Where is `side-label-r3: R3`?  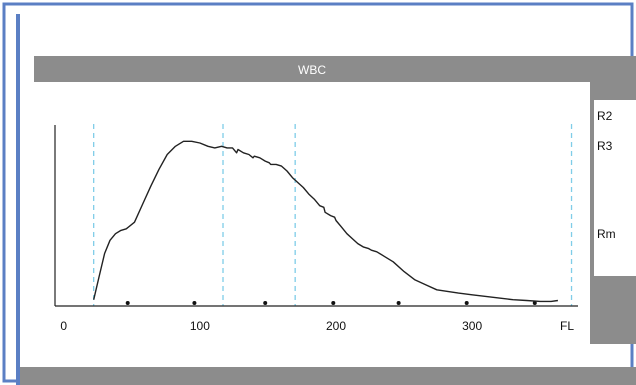
side-label-r3: R3 is located at coordinates (605, 146).